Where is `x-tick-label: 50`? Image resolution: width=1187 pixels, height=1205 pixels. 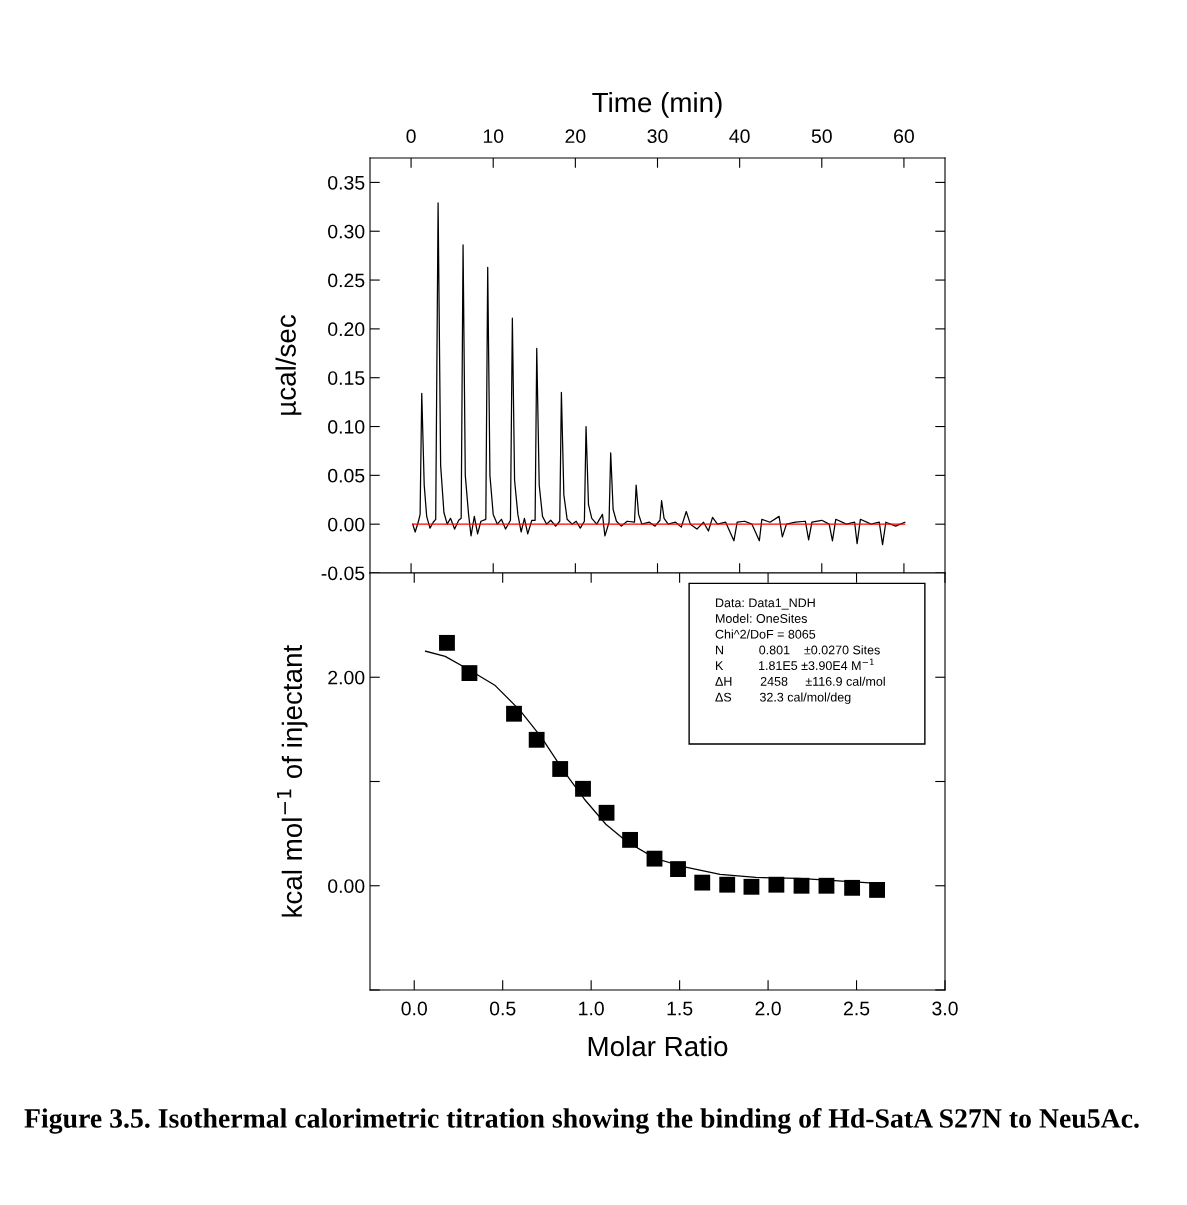
x-tick-label: 50 is located at coordinates (821, 136).